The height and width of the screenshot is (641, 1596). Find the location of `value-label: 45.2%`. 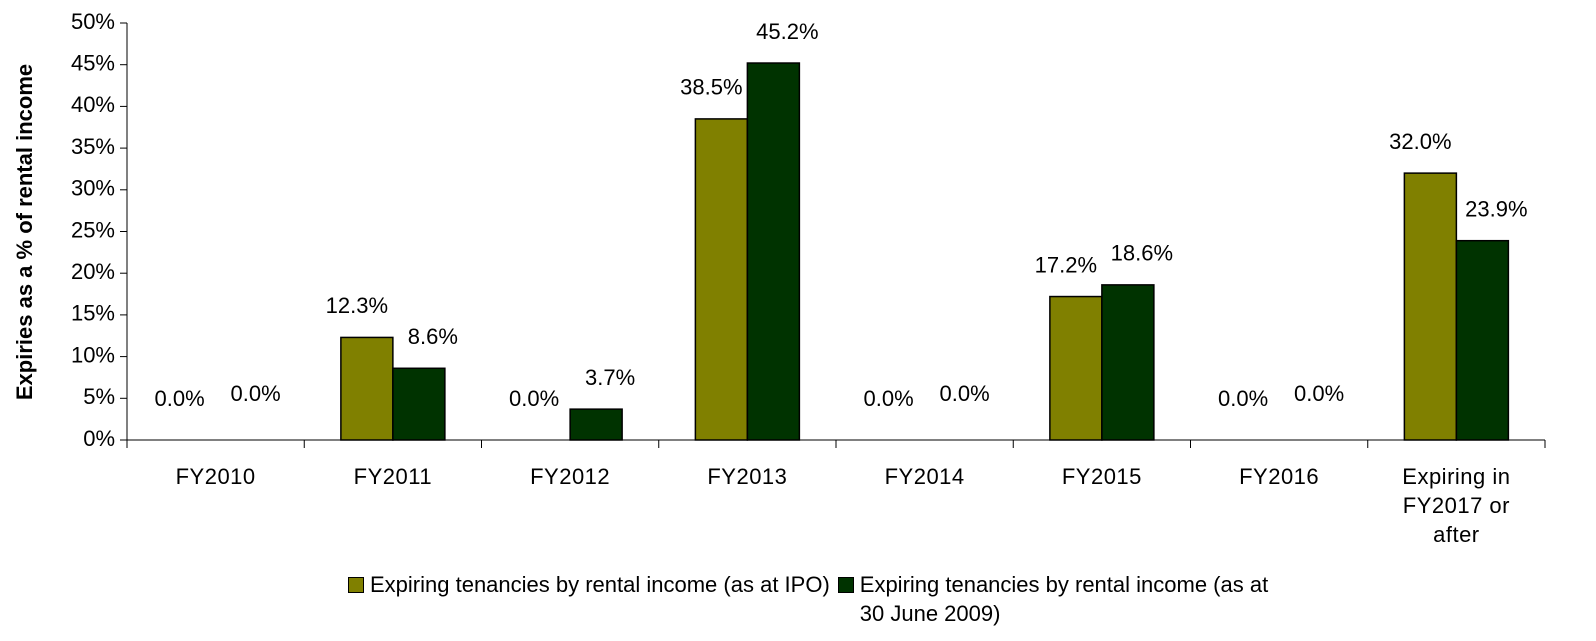

value-label: 45.2% is located at coordinates (787, 31).